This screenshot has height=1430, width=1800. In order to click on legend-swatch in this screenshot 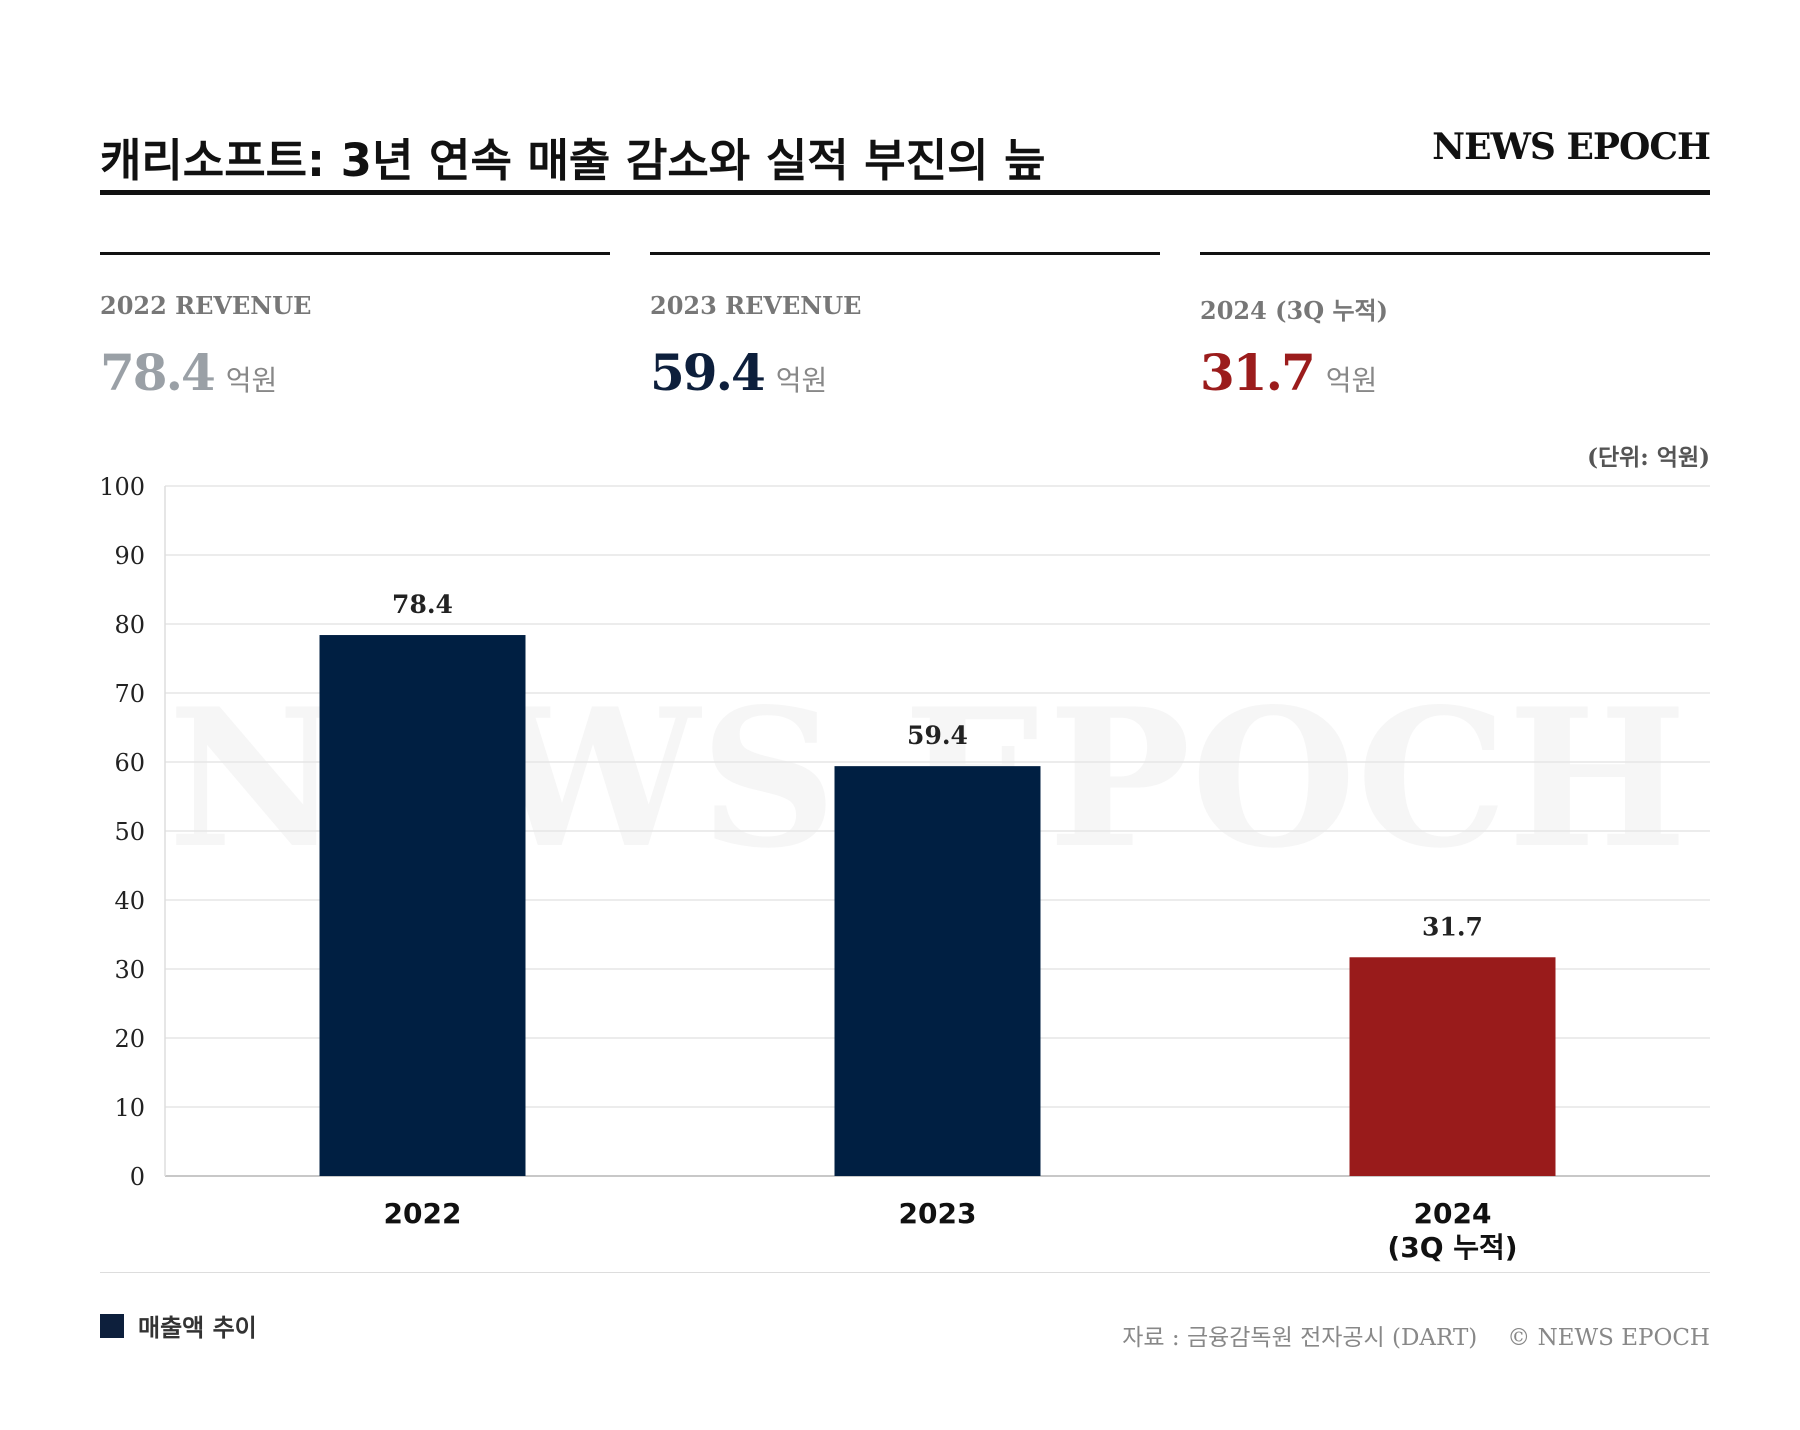, I will do `click(112, 1325)`.